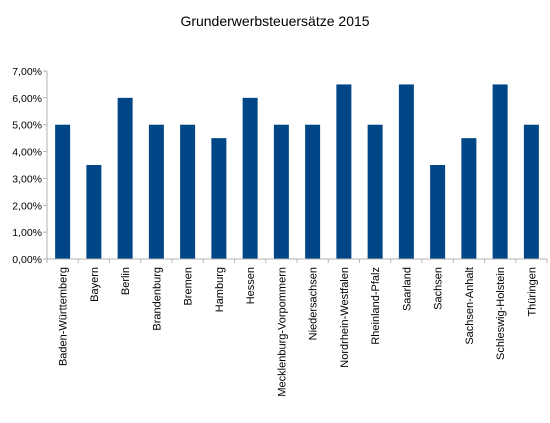  Describe the element at coordinates (407, 289) in the screenshot. I see `x-tick-label: Saarland` at that location.